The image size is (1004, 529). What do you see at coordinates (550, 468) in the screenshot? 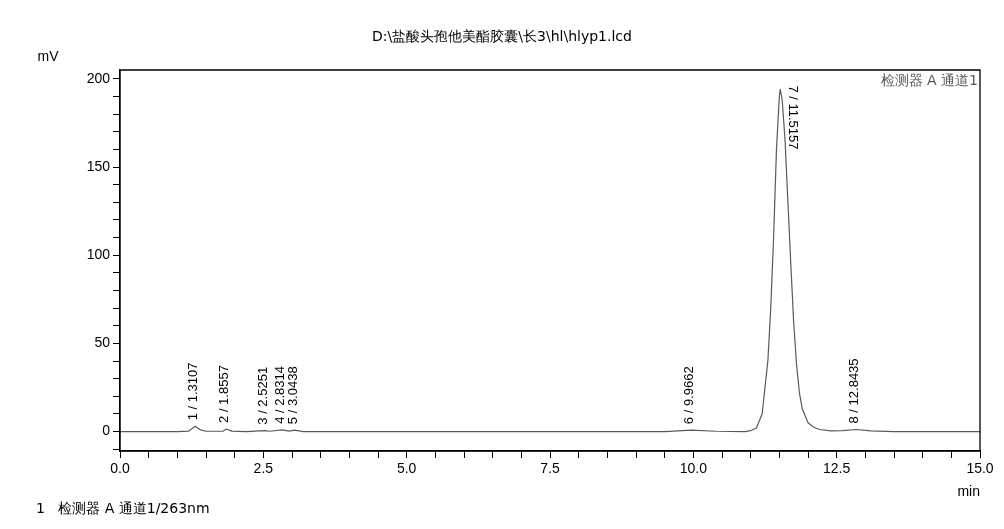
I see `x-tick-label: 7.5` at bounding box center [550, 468].